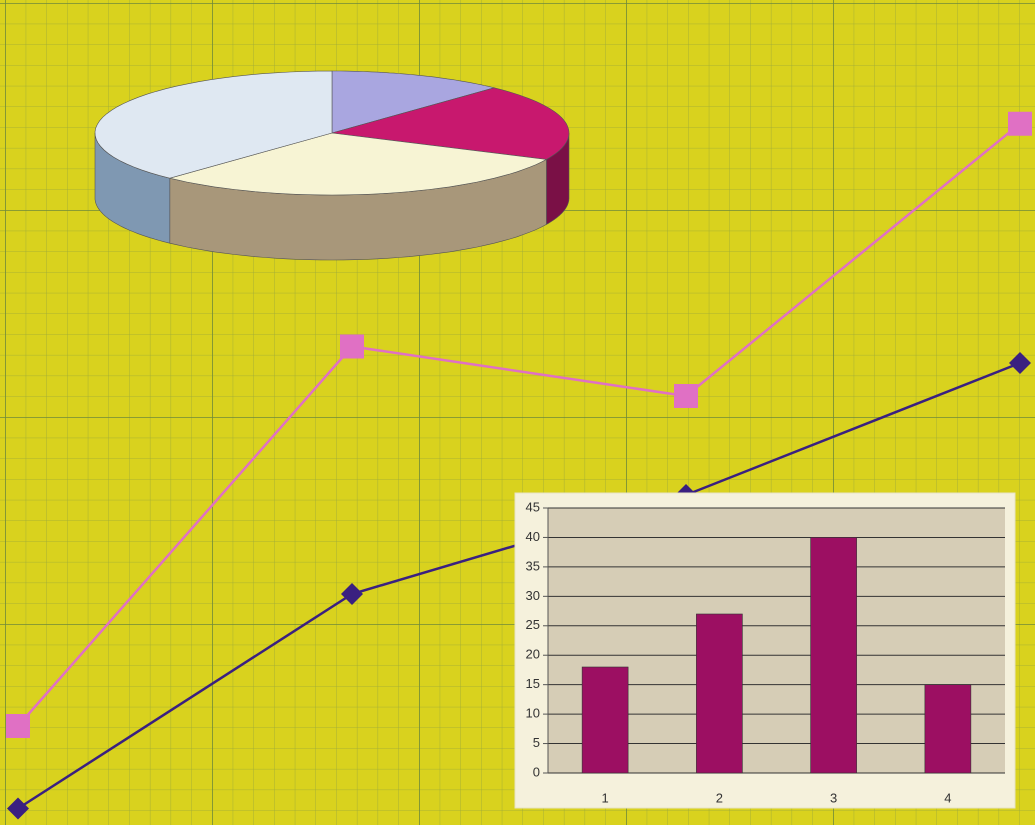 Image resolution: width=1035 pixels, height=825 pixels. Describe the element at coordinates (533, 506) in the screenshot. I see `y-tick-label: 45` at that location.